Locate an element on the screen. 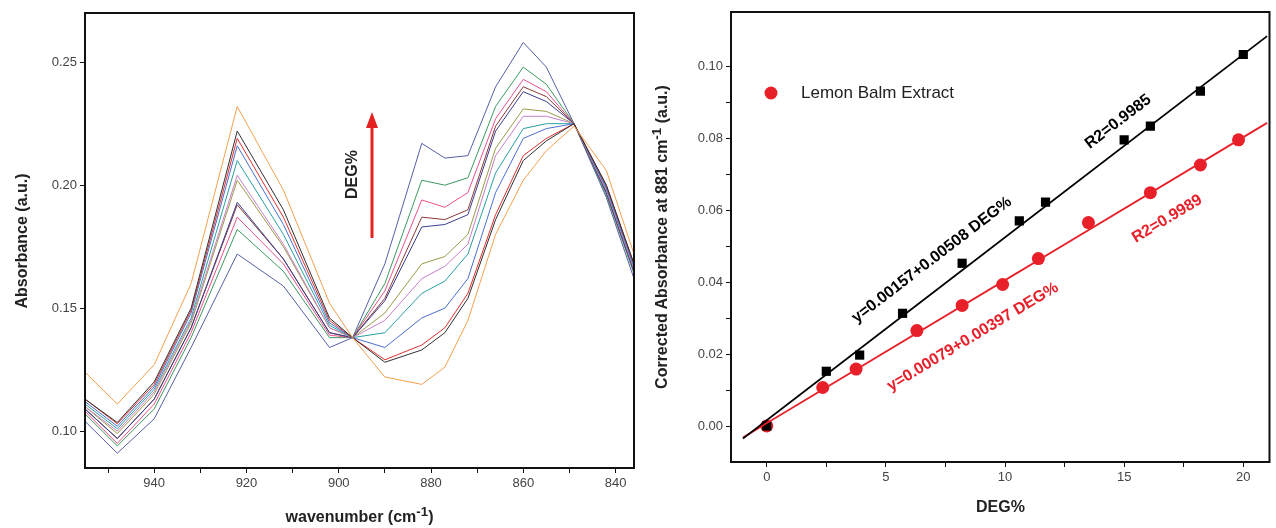 The height and width of the screenshot is (528, 1276). y-tick-label: 0.15 is located at coordinates (64, 307).